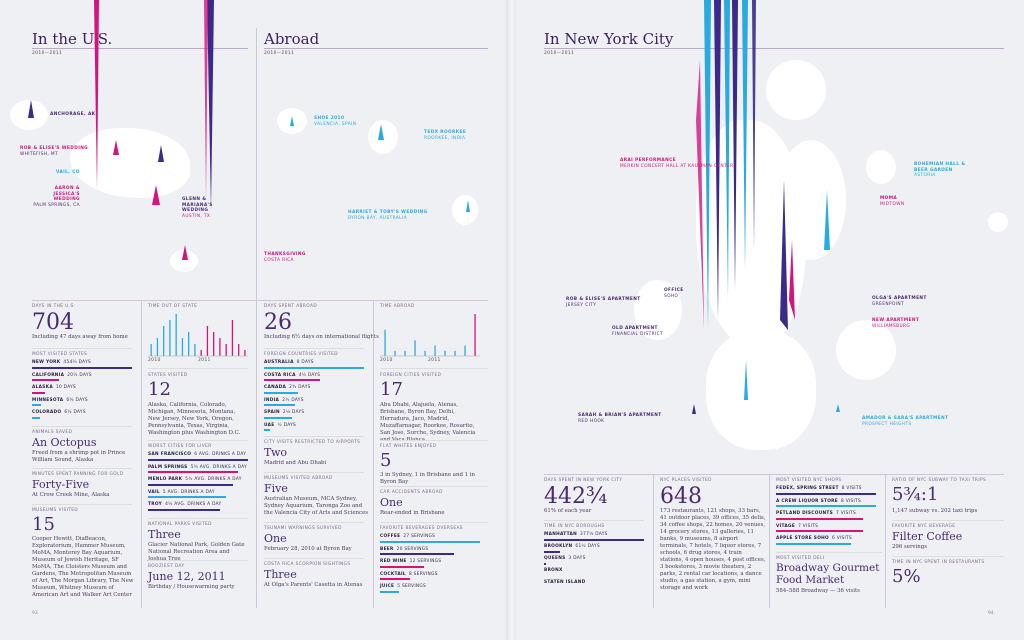 This screenshot has height=640, width=1024. Describe the element at coordinates (796, 90) in the screenshot. I see `bronx-shape` at that location.